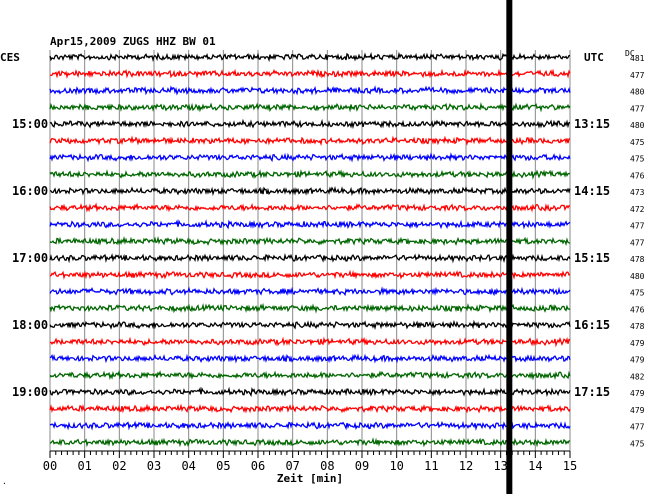 The image size is (650, 494). I want to click on right-time-labels: 13:15 14:15 15:15 16:15 17:15, so click(592, 258).